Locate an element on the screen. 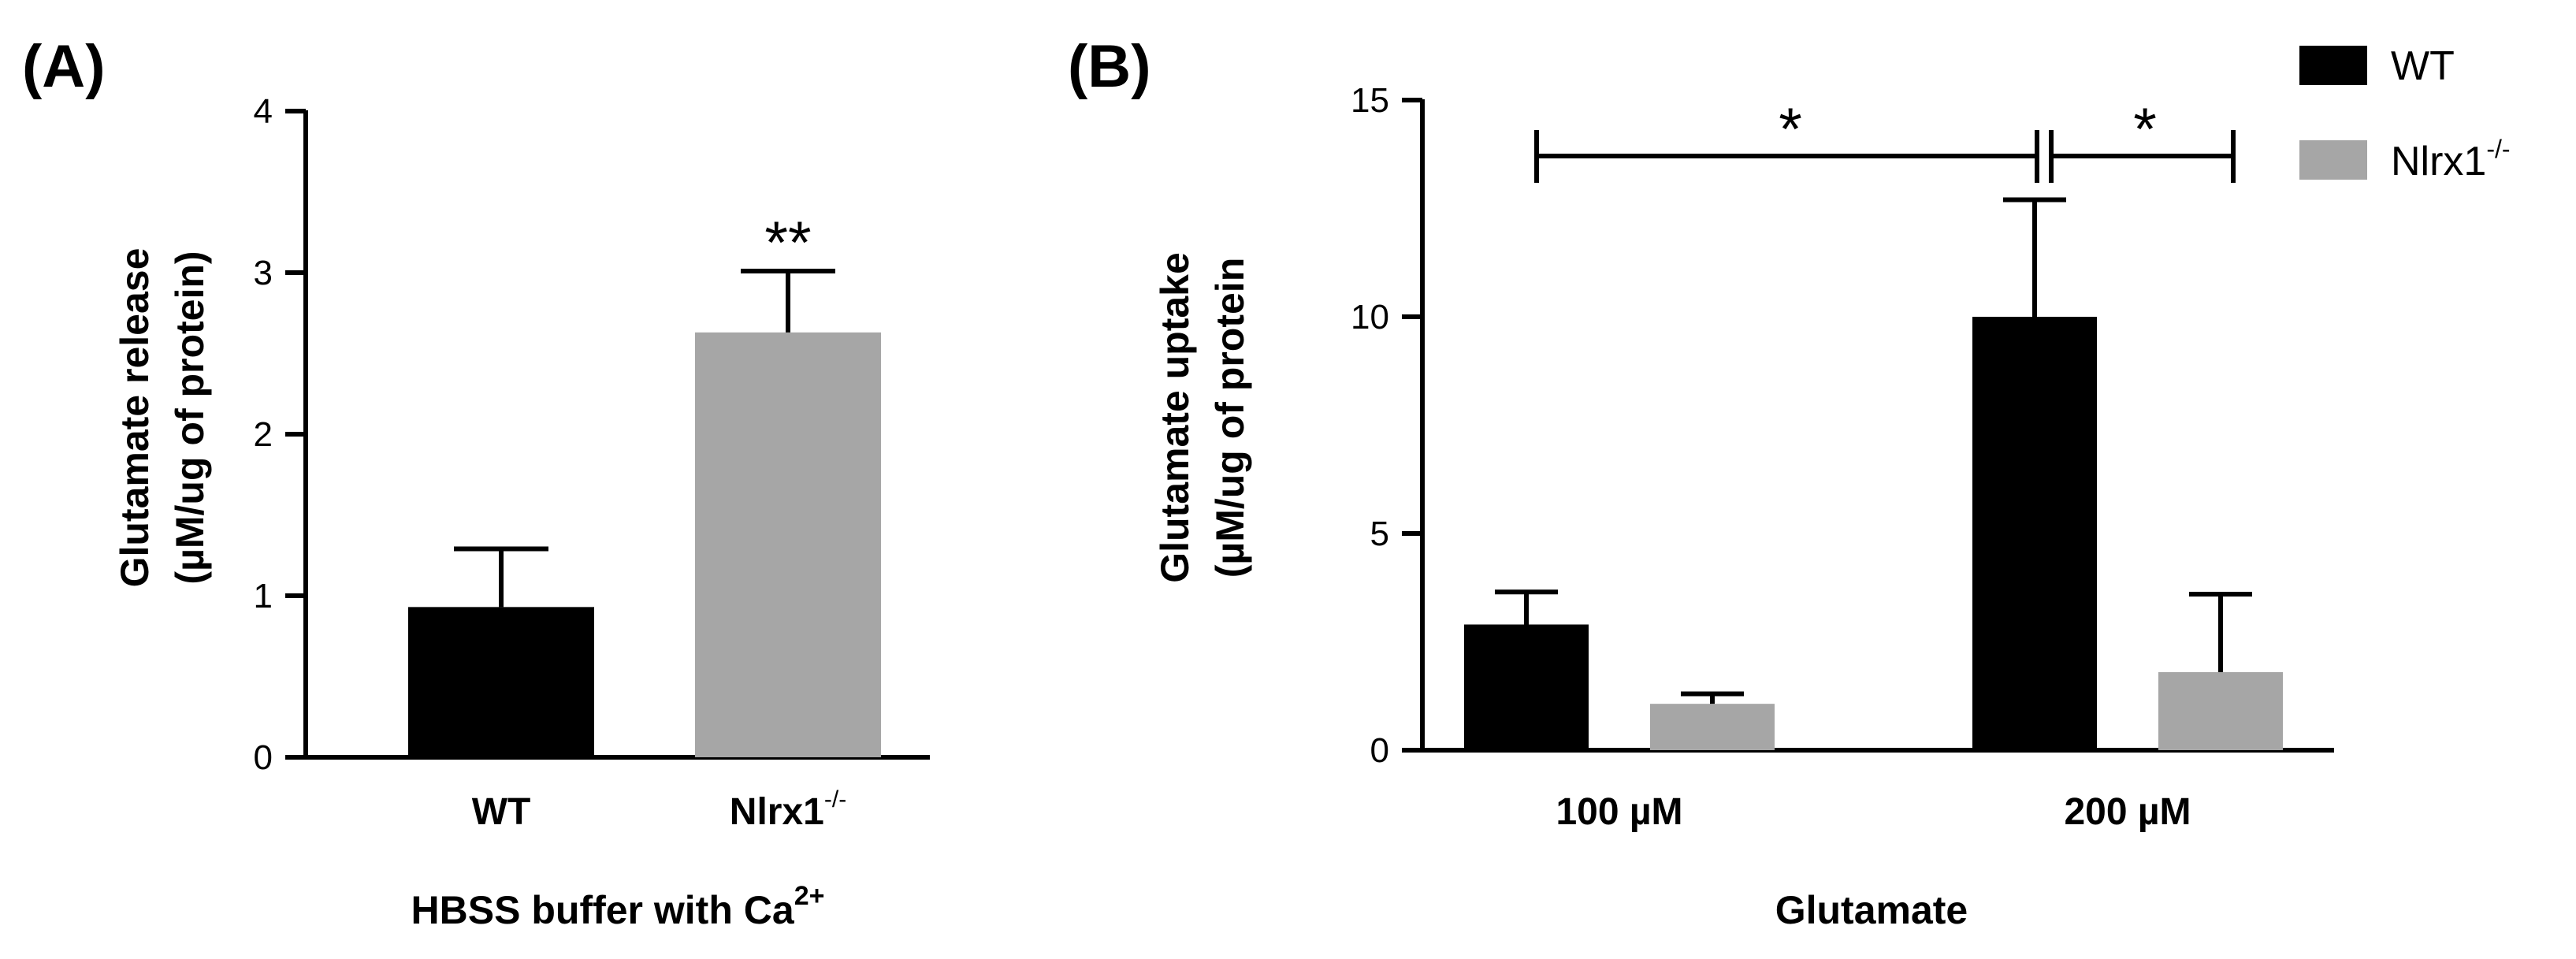  panel-a-y-tick-label: 2 is located at coordinates (263, 434).